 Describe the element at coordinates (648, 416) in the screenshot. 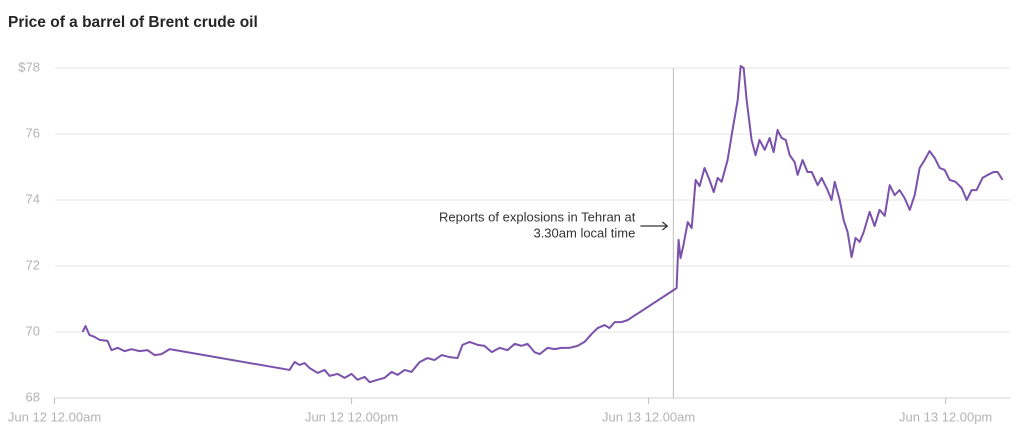

I see `x-tick-label: Jun 13 12.00am` at that location.